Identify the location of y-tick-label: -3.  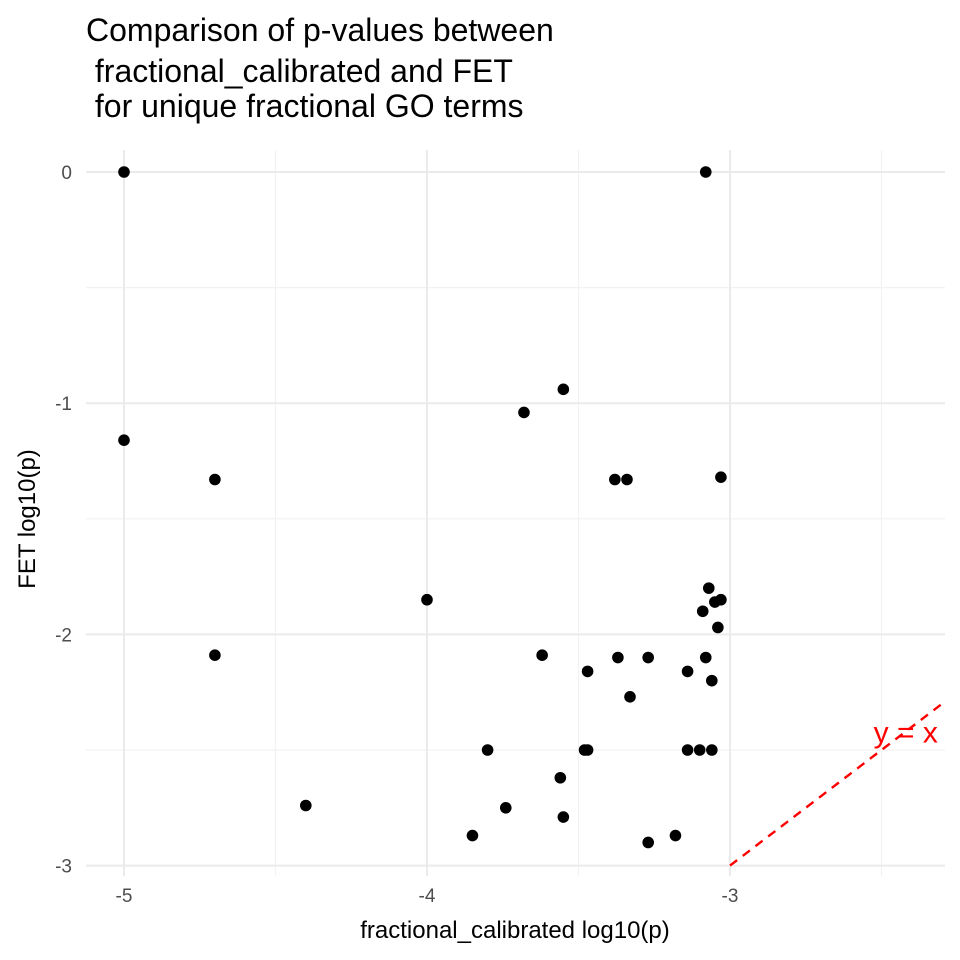
(63, 867).